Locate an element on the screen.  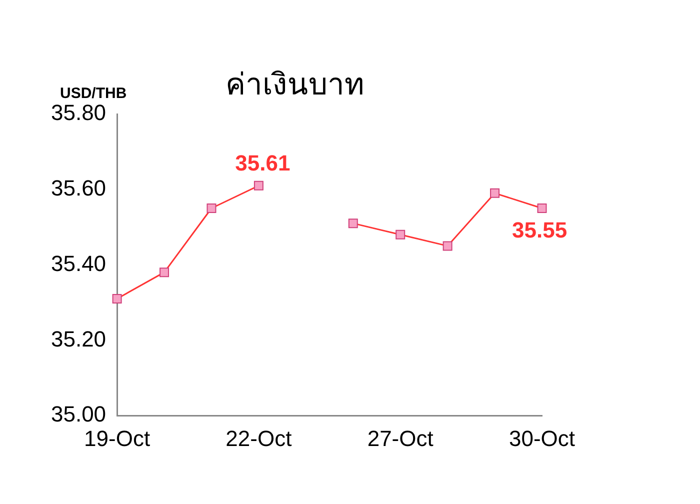
y-tick-label: 35.20 is located at coordinates (78, 339).